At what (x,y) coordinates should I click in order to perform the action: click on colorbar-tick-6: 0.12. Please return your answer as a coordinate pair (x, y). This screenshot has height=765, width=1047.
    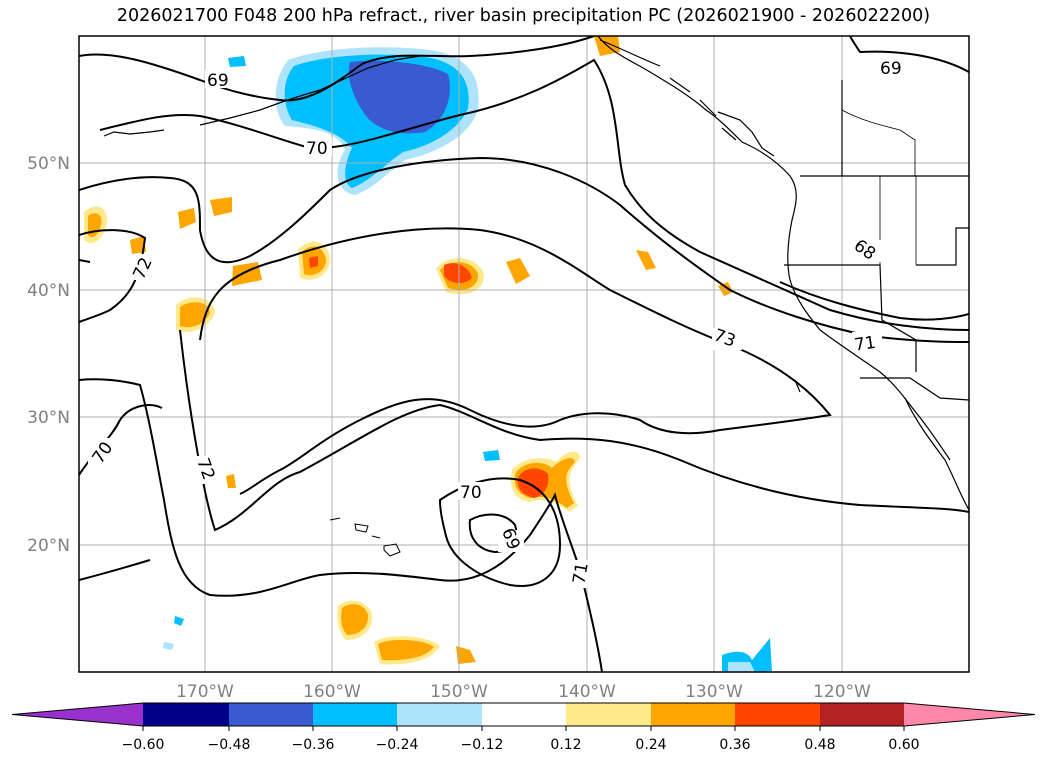
    Looking at the image, I should click on (565, 745).